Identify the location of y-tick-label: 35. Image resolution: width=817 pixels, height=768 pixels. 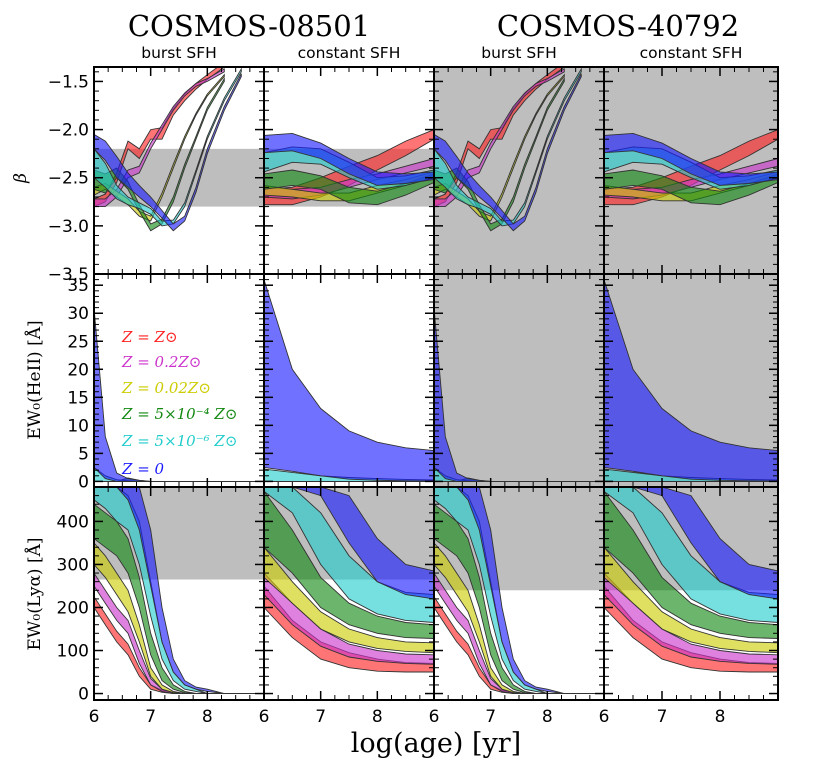
(78, 286).